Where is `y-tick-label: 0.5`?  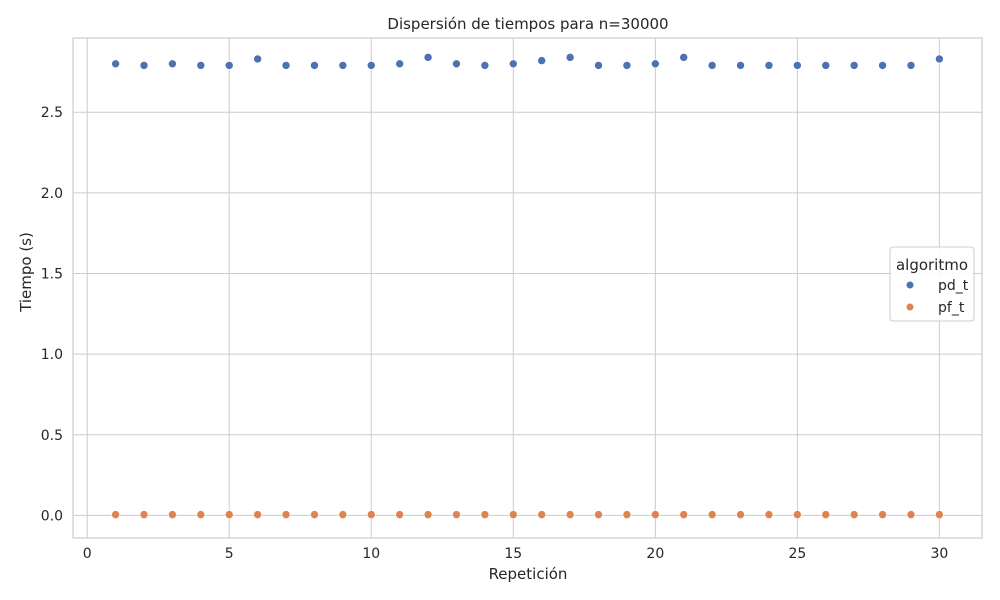
y-tick-label: 0.5 is located at coordinates (52, 436).